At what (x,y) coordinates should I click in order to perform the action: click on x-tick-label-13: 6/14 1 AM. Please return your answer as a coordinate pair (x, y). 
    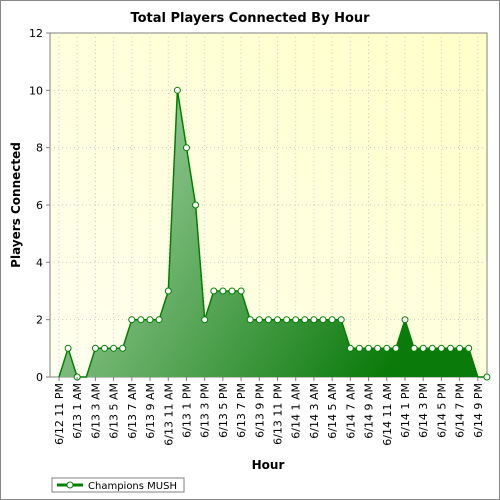
    Looking at the image, I should click on (296, 411).